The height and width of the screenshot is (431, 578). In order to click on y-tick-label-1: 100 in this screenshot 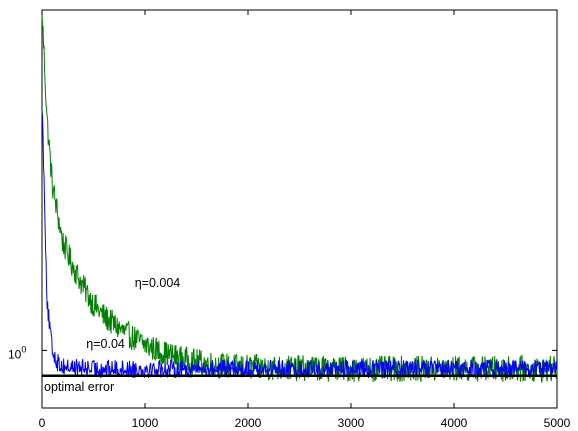, I will do `click(17, 352)`.